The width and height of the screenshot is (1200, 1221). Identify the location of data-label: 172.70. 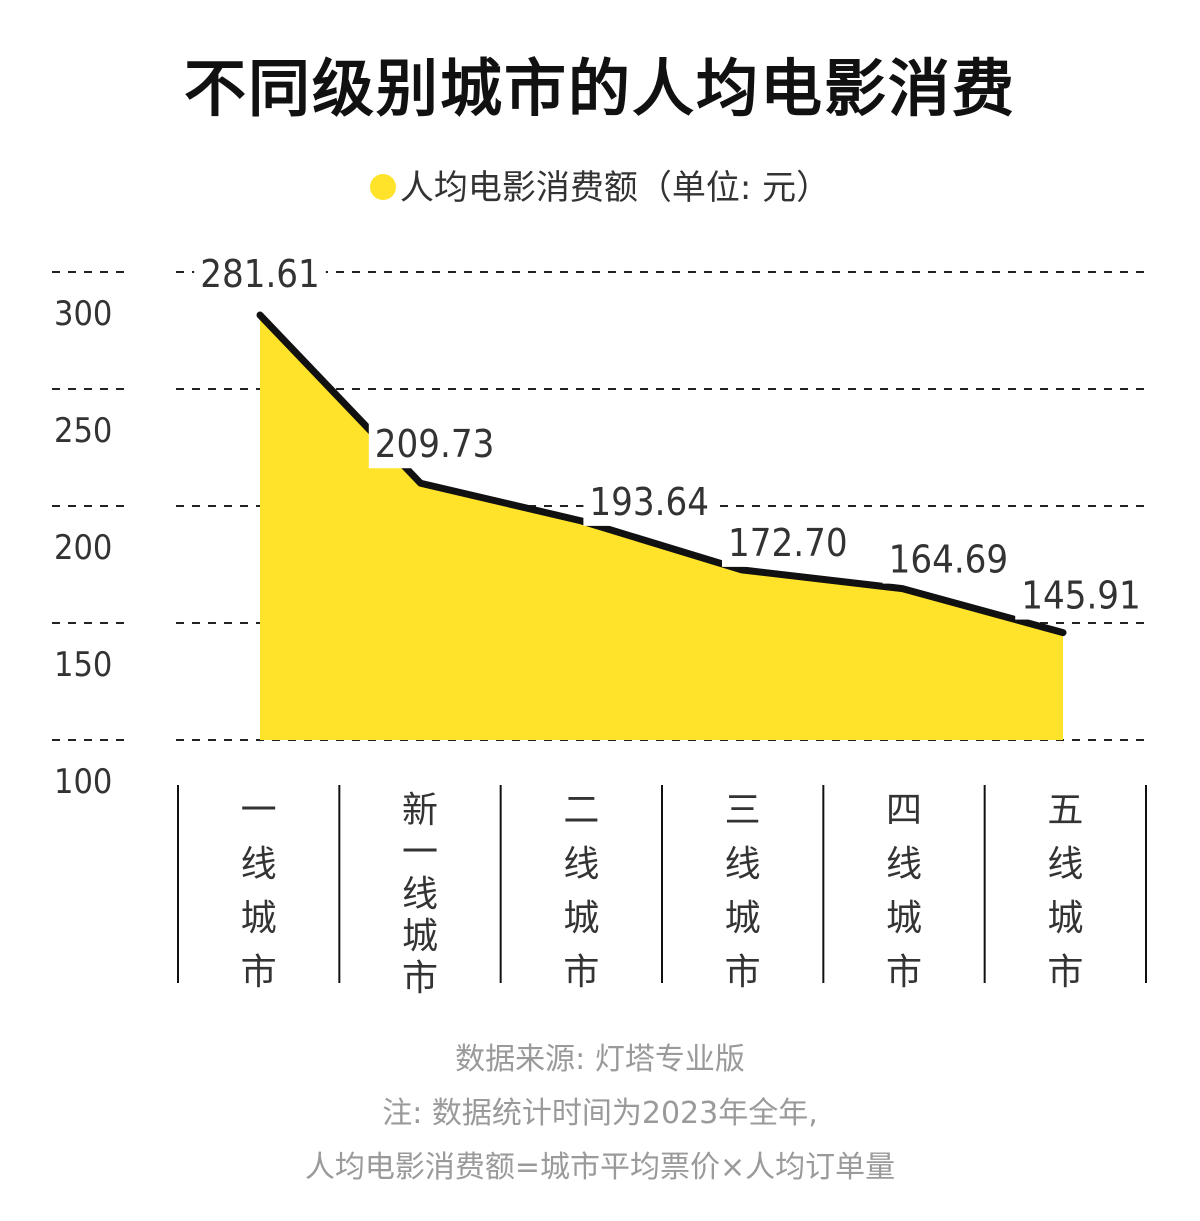
(788, 543).